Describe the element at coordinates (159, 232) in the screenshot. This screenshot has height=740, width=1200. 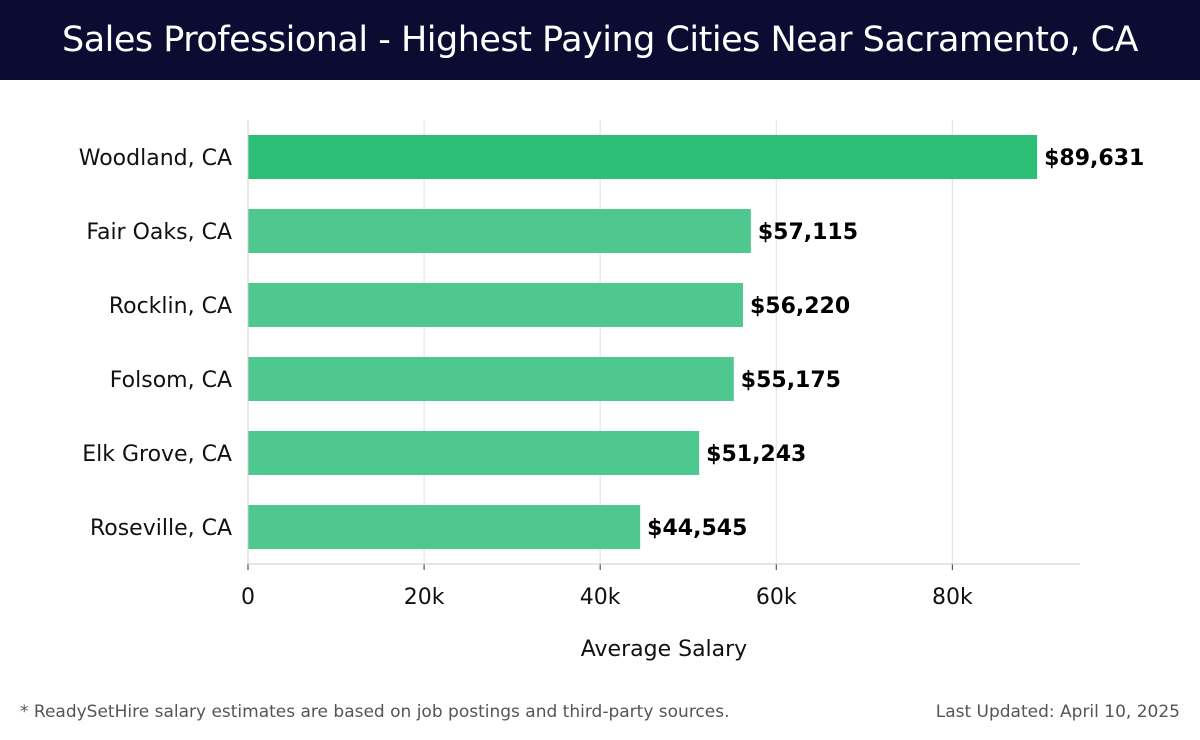
I see `category-label: Fair Oaks, CA` at that location.